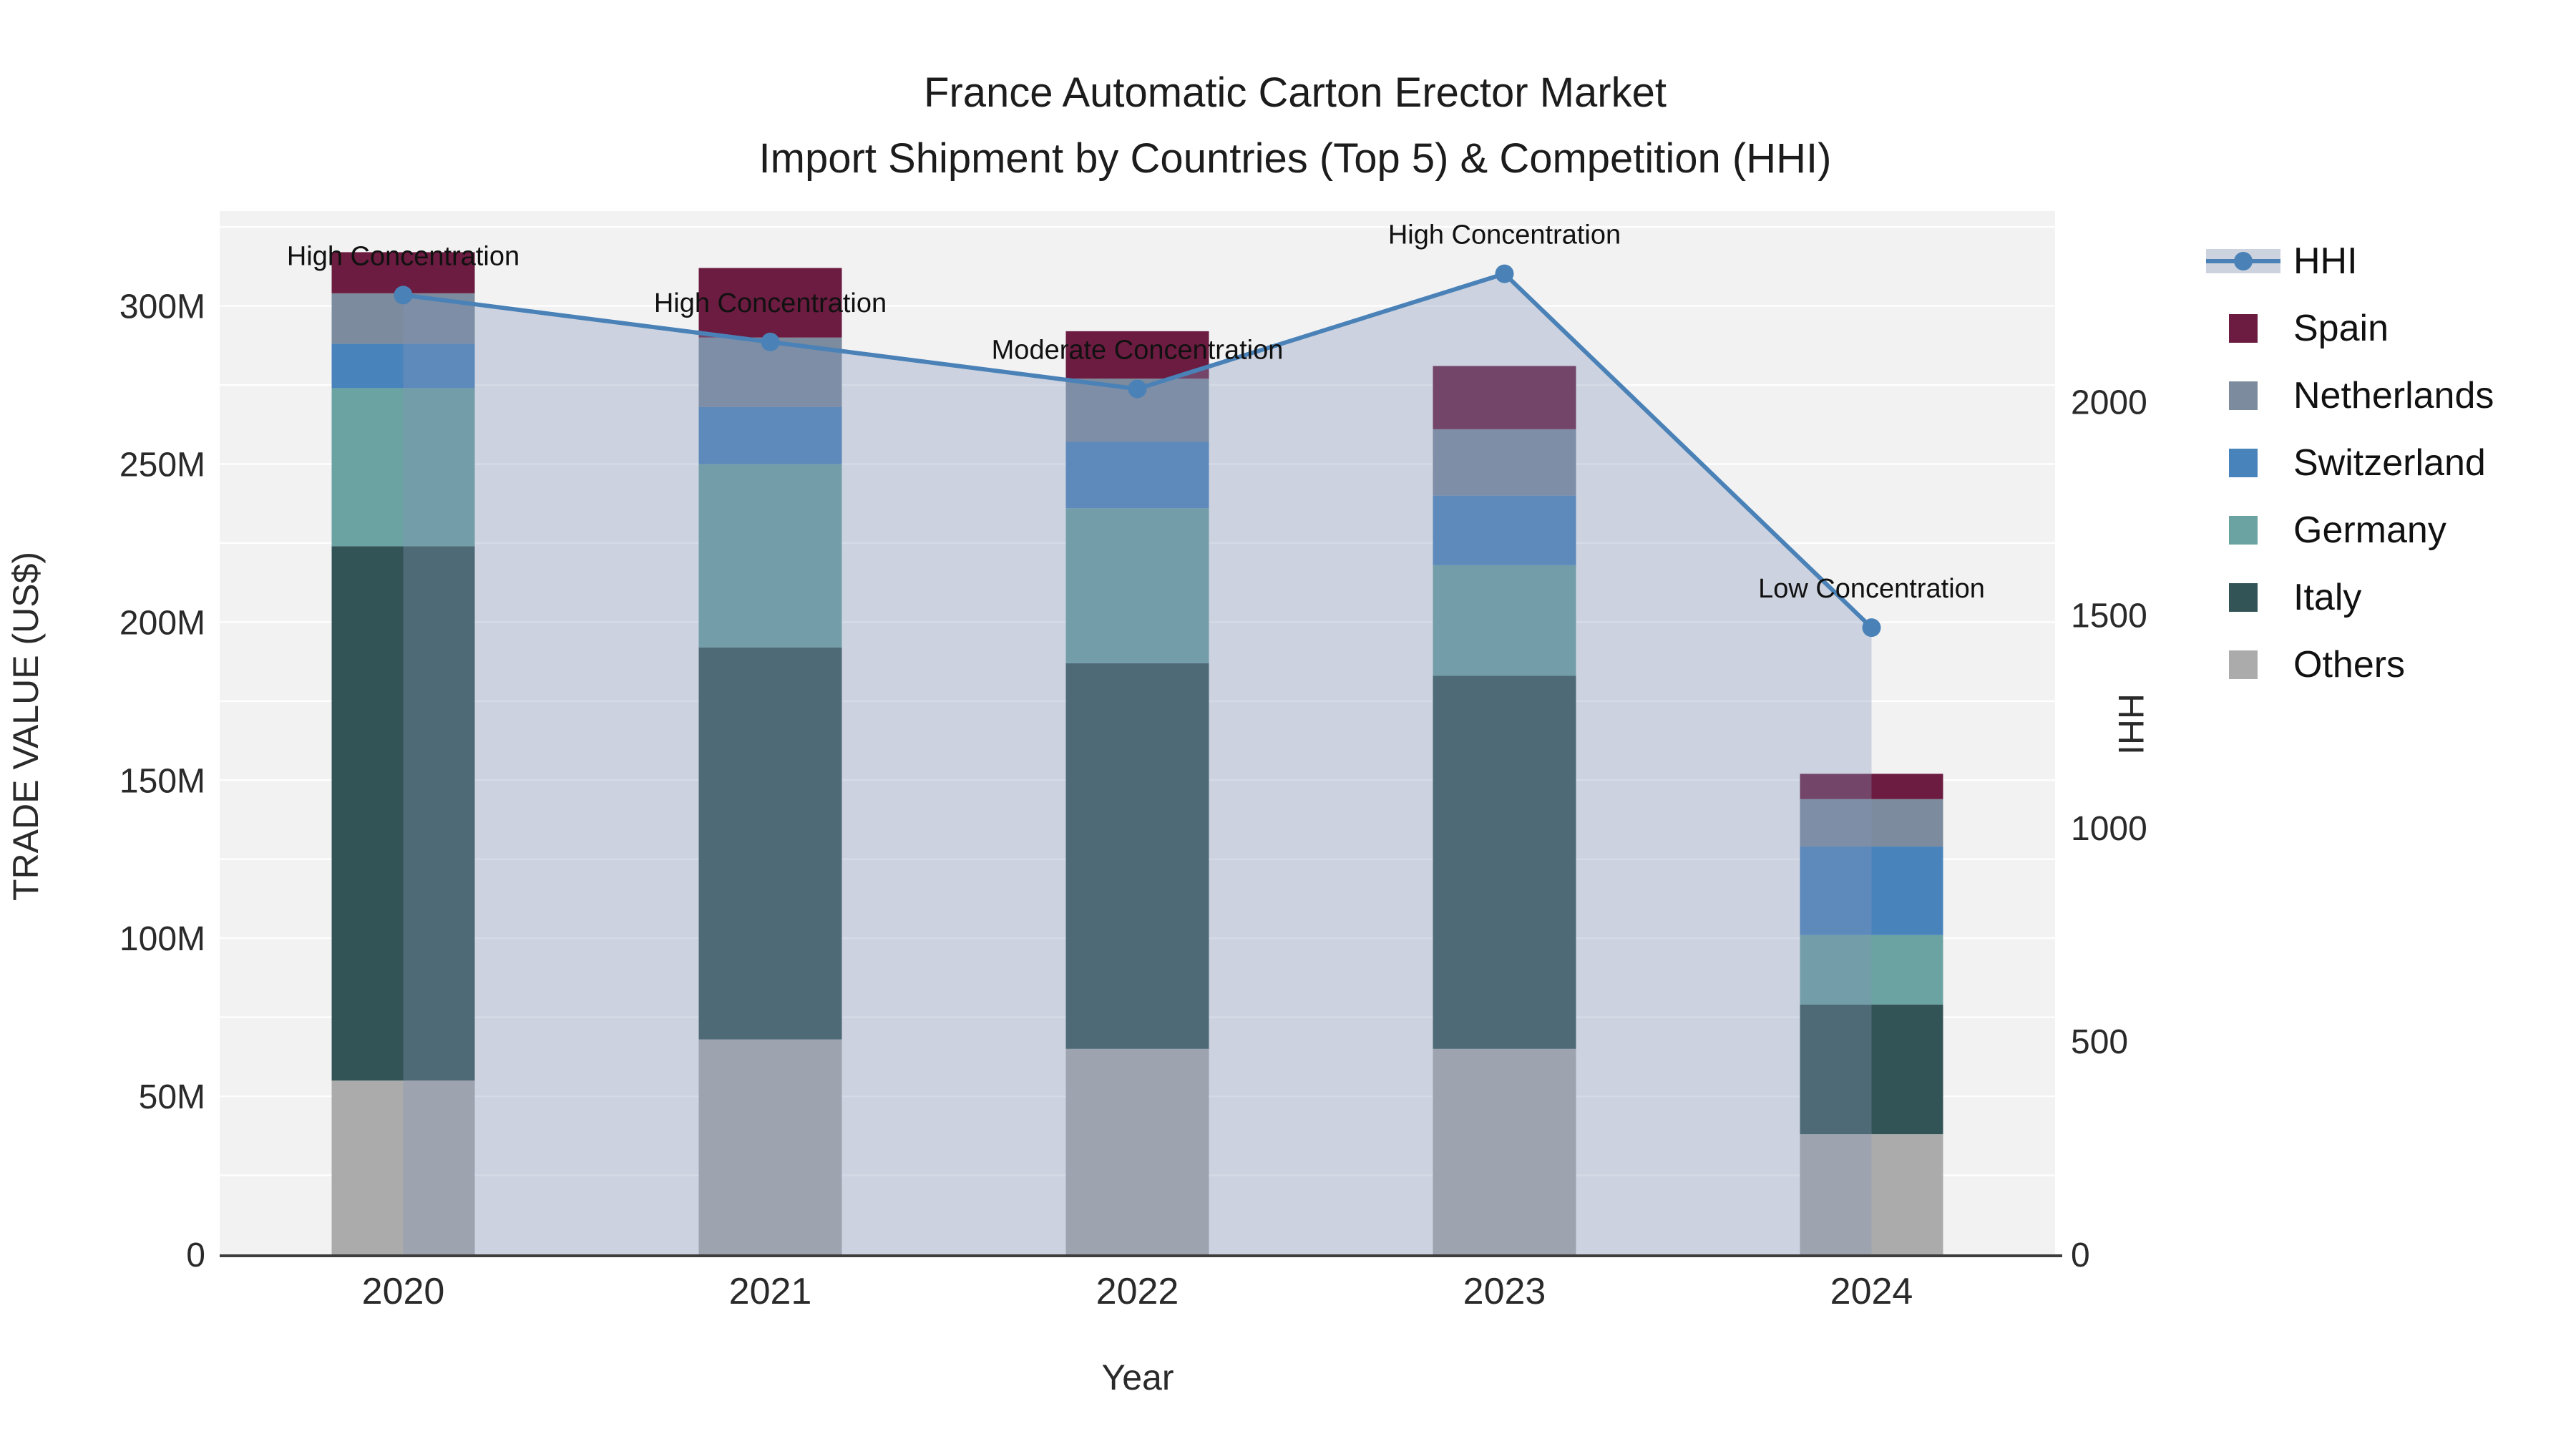  What do you see at coordinates (2243, 395) in the screenshot?
I see `netherlands-swatch-icon` at bounding box center [2243, 395].